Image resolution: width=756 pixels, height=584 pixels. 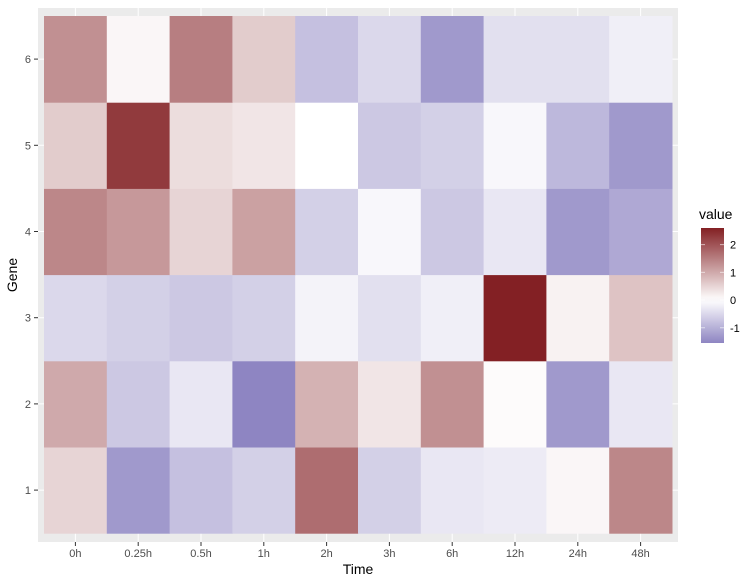 I want to click on y-tick-label: 1, so click(x=28, y=491).